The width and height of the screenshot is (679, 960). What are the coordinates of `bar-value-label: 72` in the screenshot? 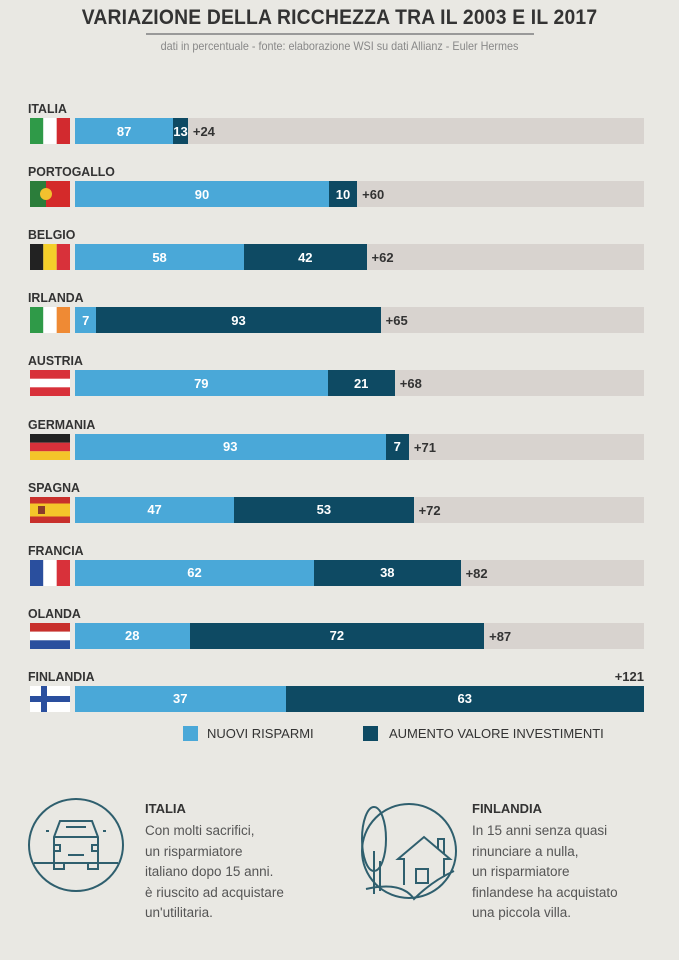 It's located at (337, 636).